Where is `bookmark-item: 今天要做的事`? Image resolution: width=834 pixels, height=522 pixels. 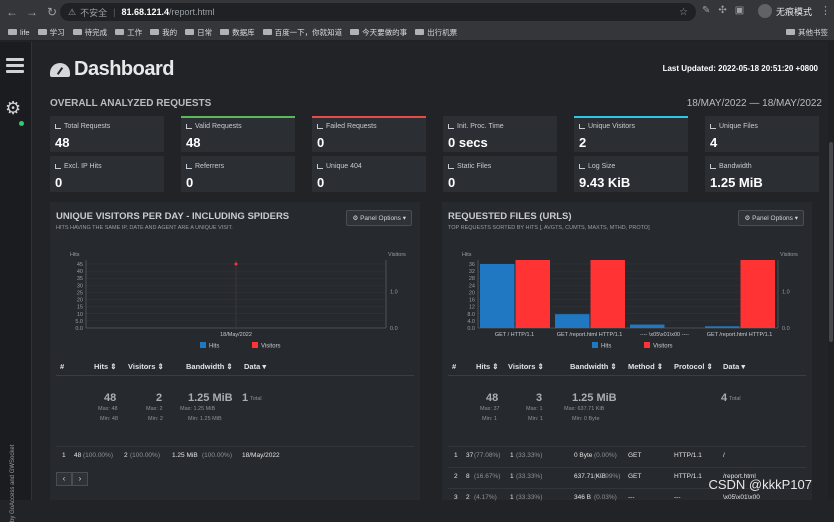 bookmark-item: 今天要做的事 is located at coordinates (378, 32).